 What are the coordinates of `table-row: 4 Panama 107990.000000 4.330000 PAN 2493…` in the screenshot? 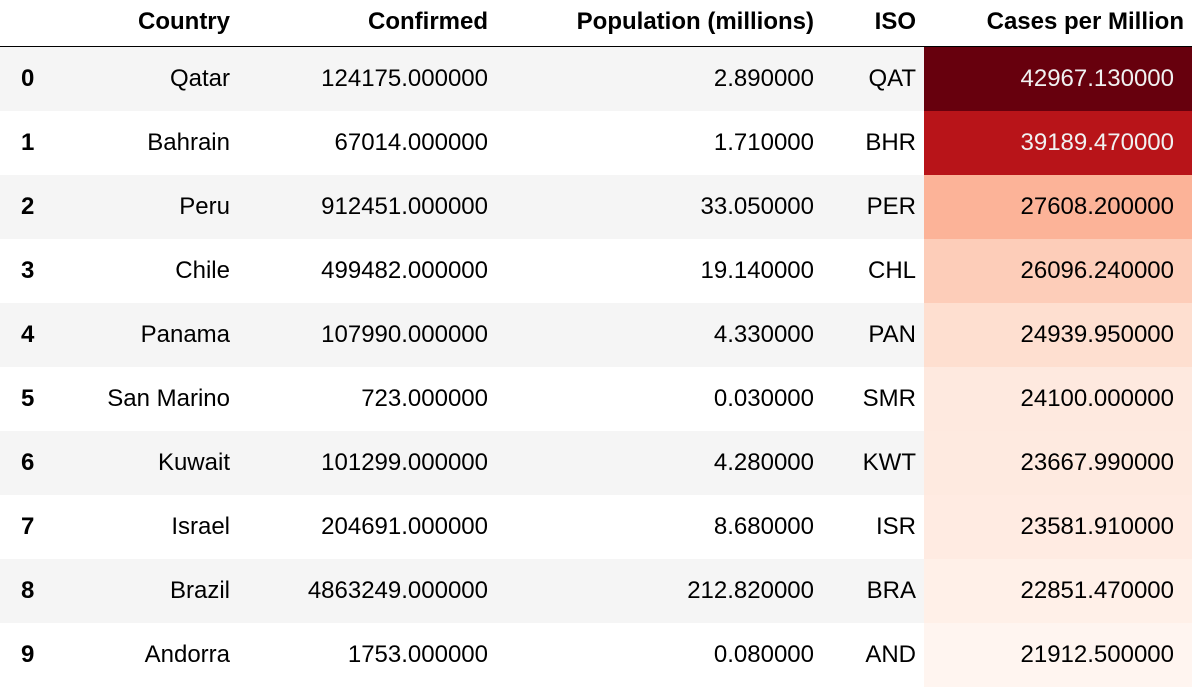 It's located at (596, 334).